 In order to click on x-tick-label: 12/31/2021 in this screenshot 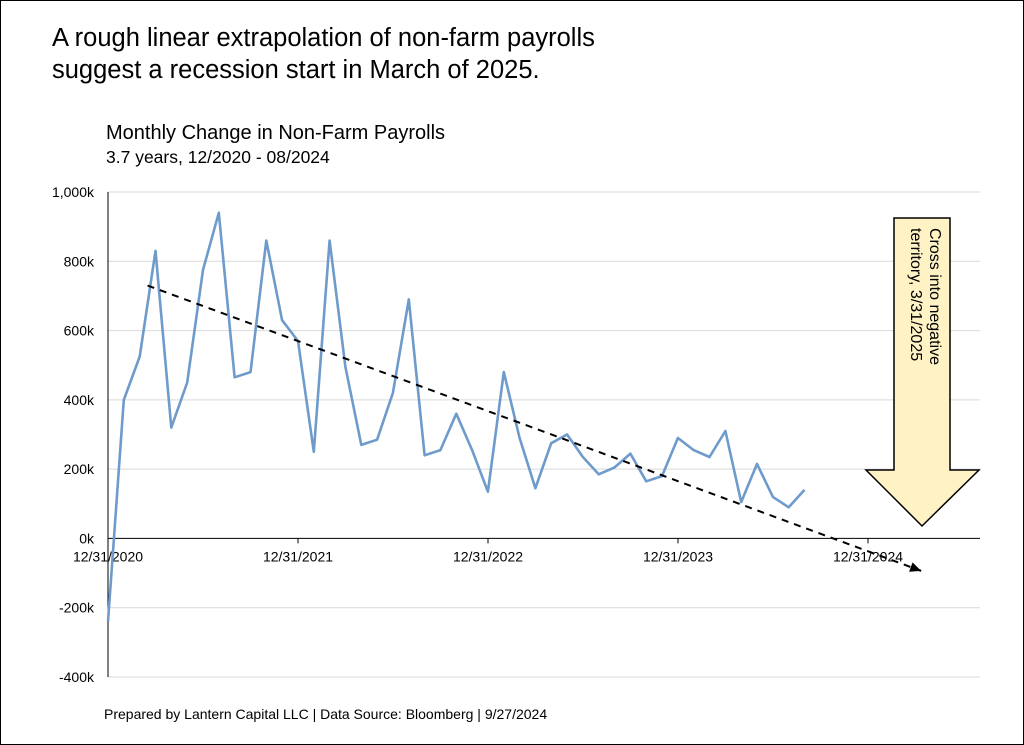, I will do `click(298, 556)`.